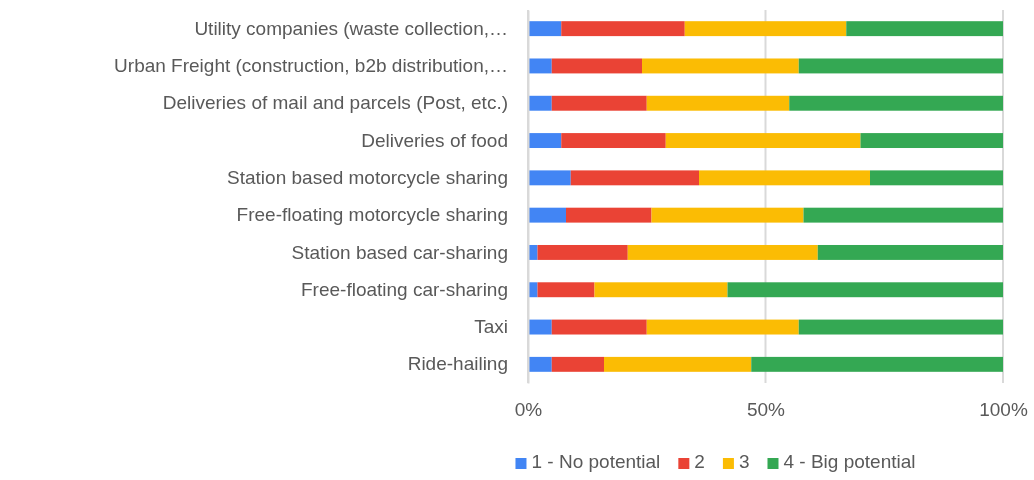 The height and width of the screenshot is (480, 1034). What do you see at coordinates (399, 252) in the screenshot?
I see `y-tick-label: Station based car-sharing` at bounding box center [399, 252].